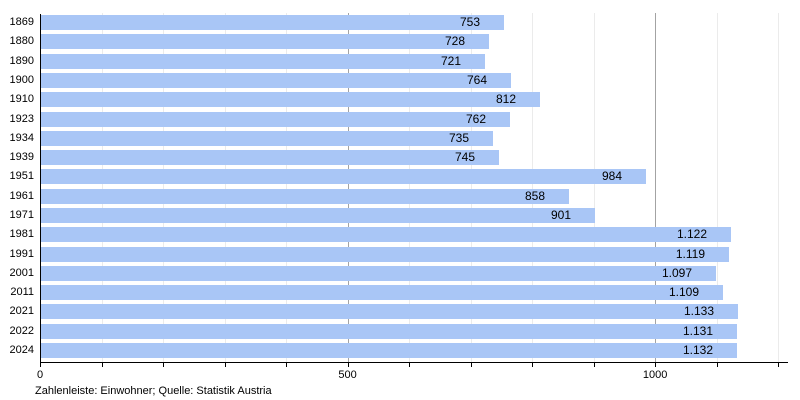 The width and height of the screenshot is (800, 400). What do you see at coordinates (272, 23) in the screenshot?
I see `bar: 753` at bounding box center [272, 23].